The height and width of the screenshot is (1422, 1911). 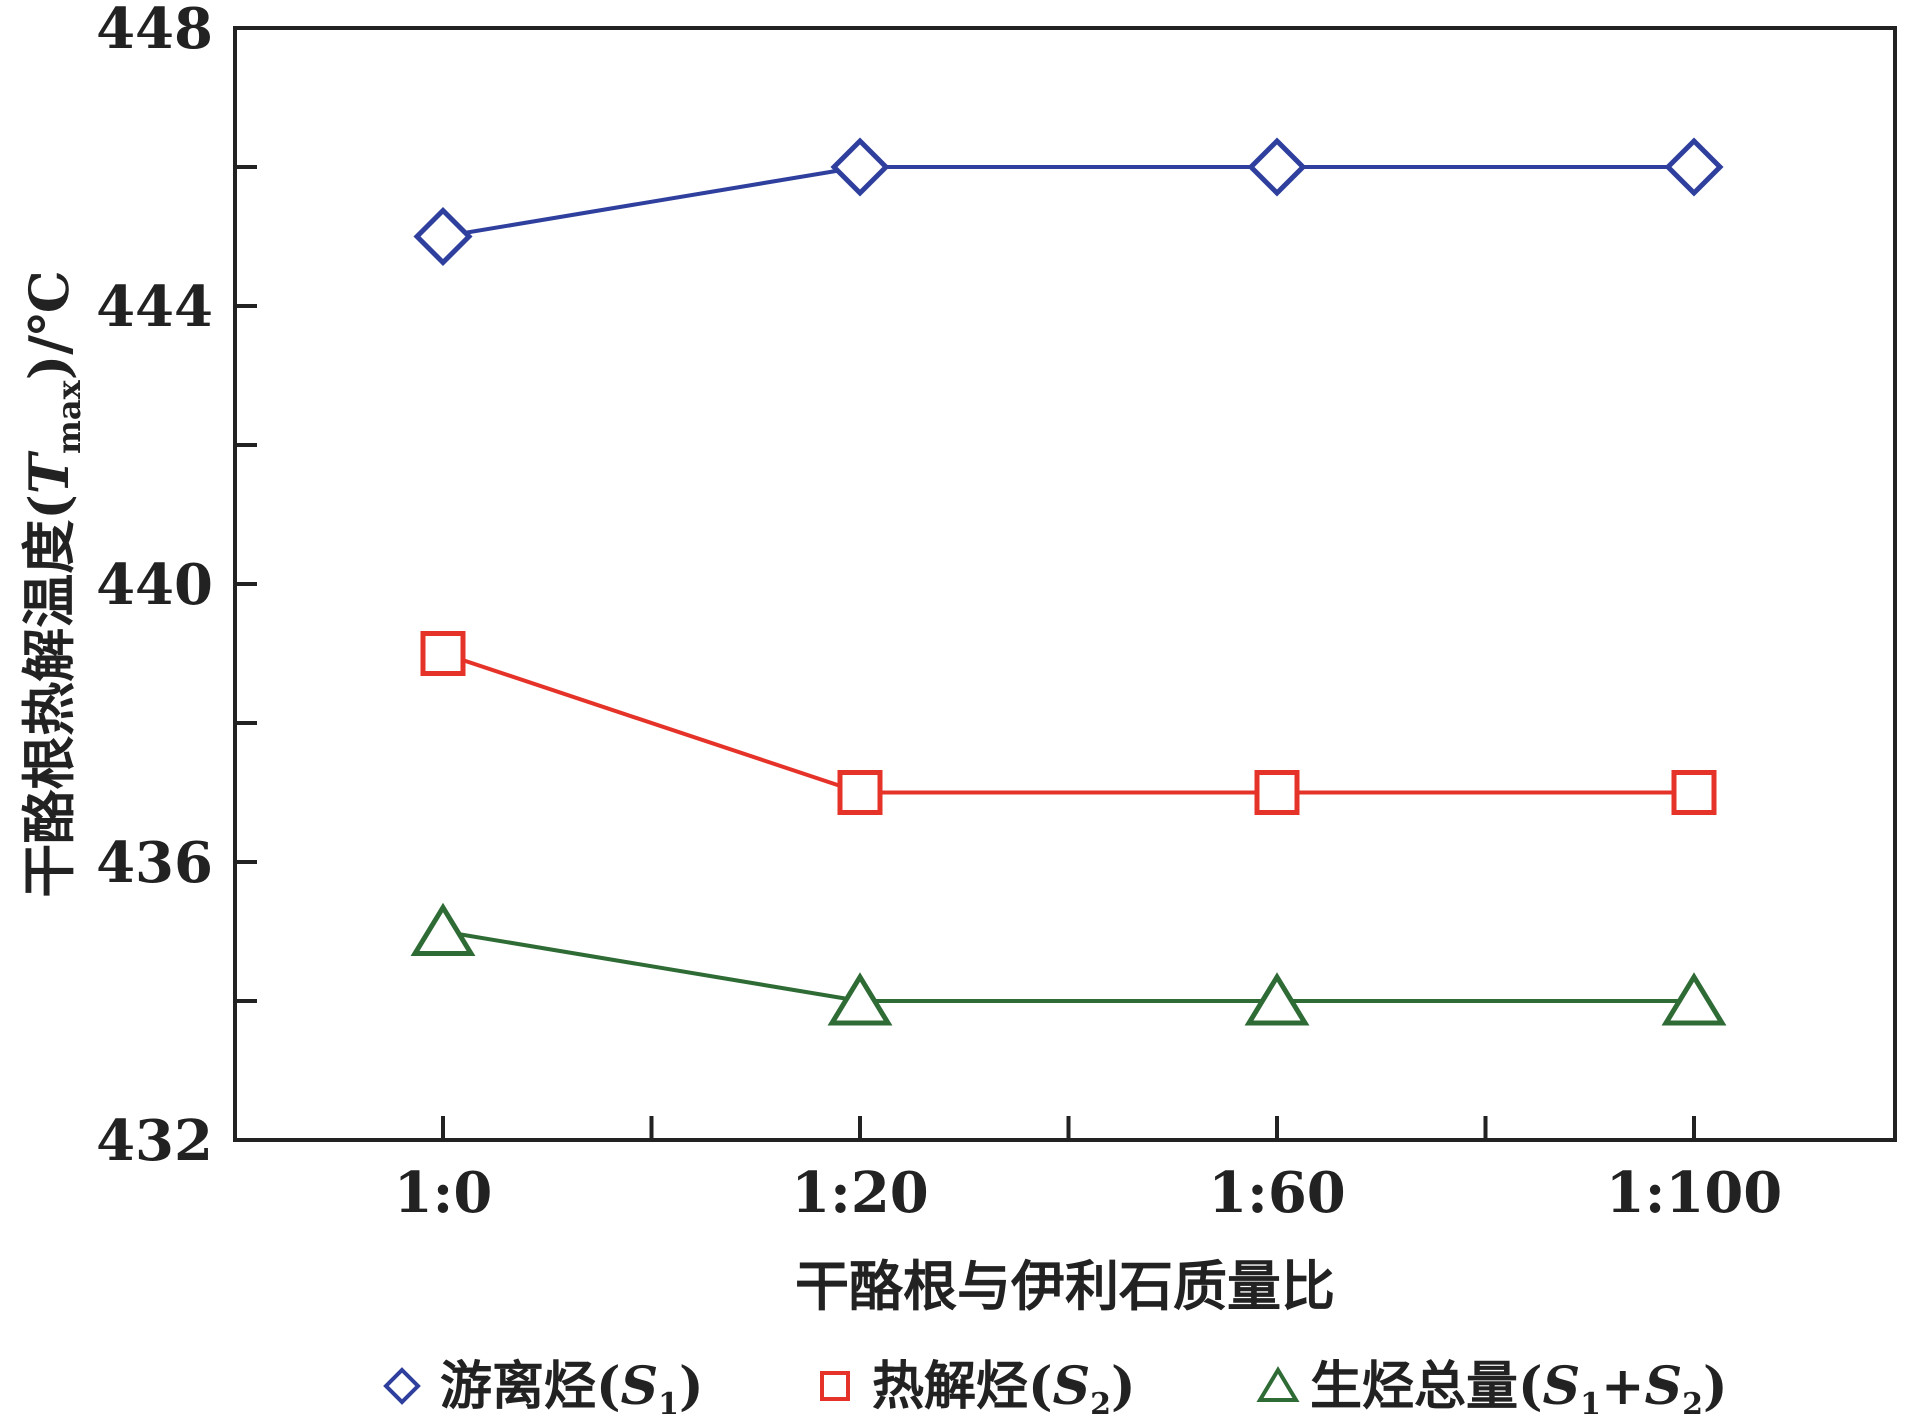 I want to click on legend-label-s1-s2: 生烃总量(S1+S2), so click(x=1519, y=1389).